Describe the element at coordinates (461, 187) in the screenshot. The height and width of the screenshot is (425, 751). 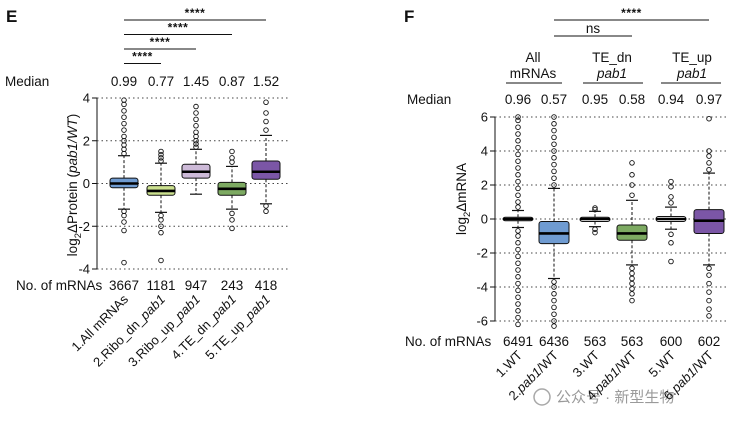
I see `panel-f-ylabel-mid: ΔmRNA` at that location.